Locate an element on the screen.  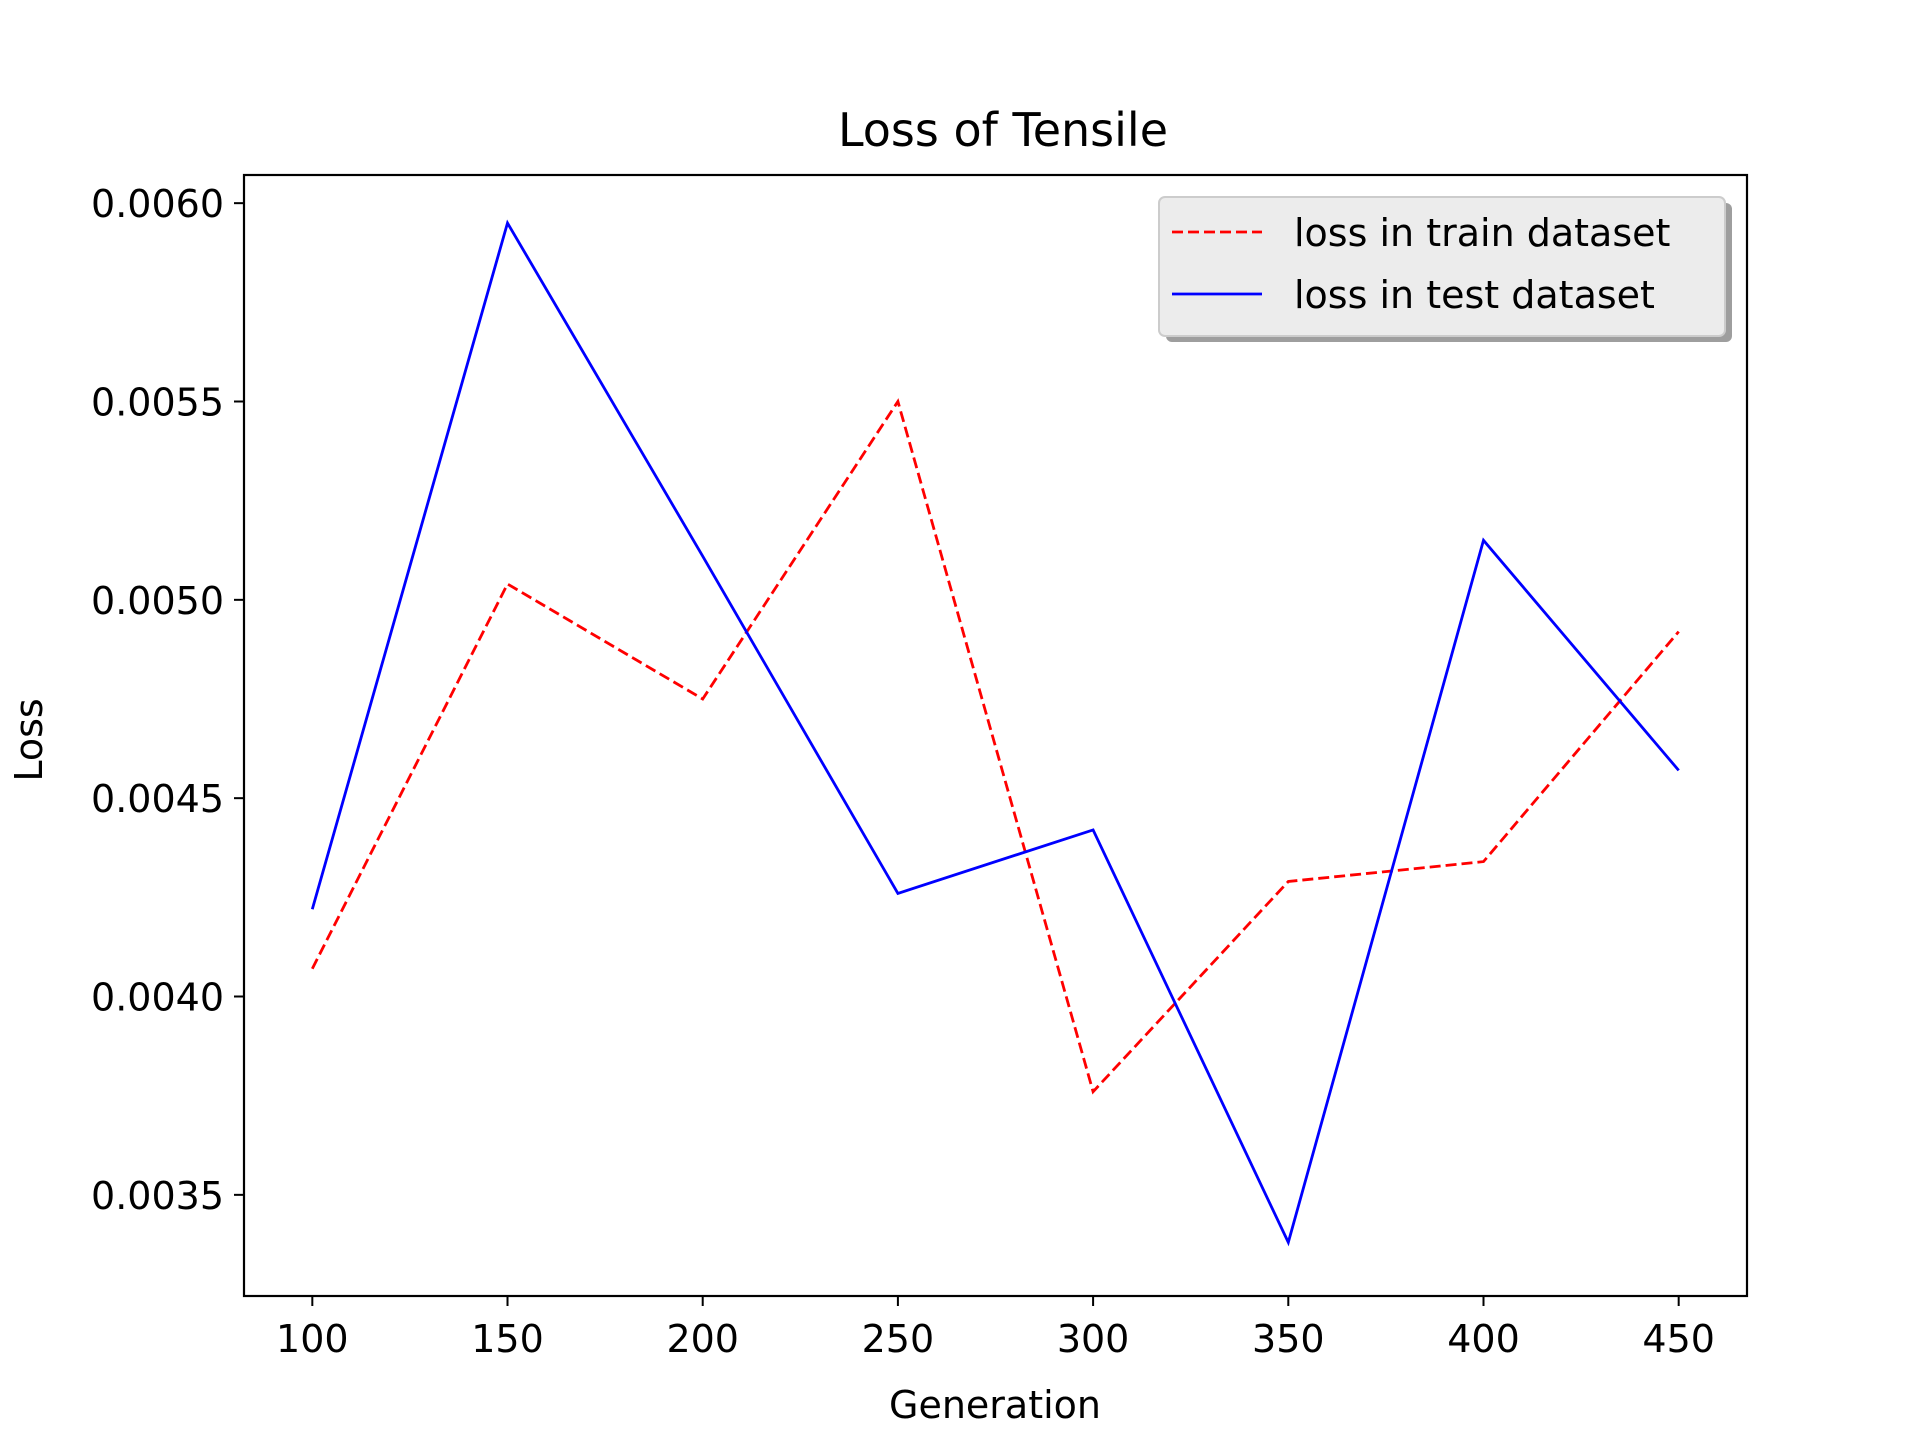
y-tick-label: 0.0035 is located at coordinates (157, 1196).